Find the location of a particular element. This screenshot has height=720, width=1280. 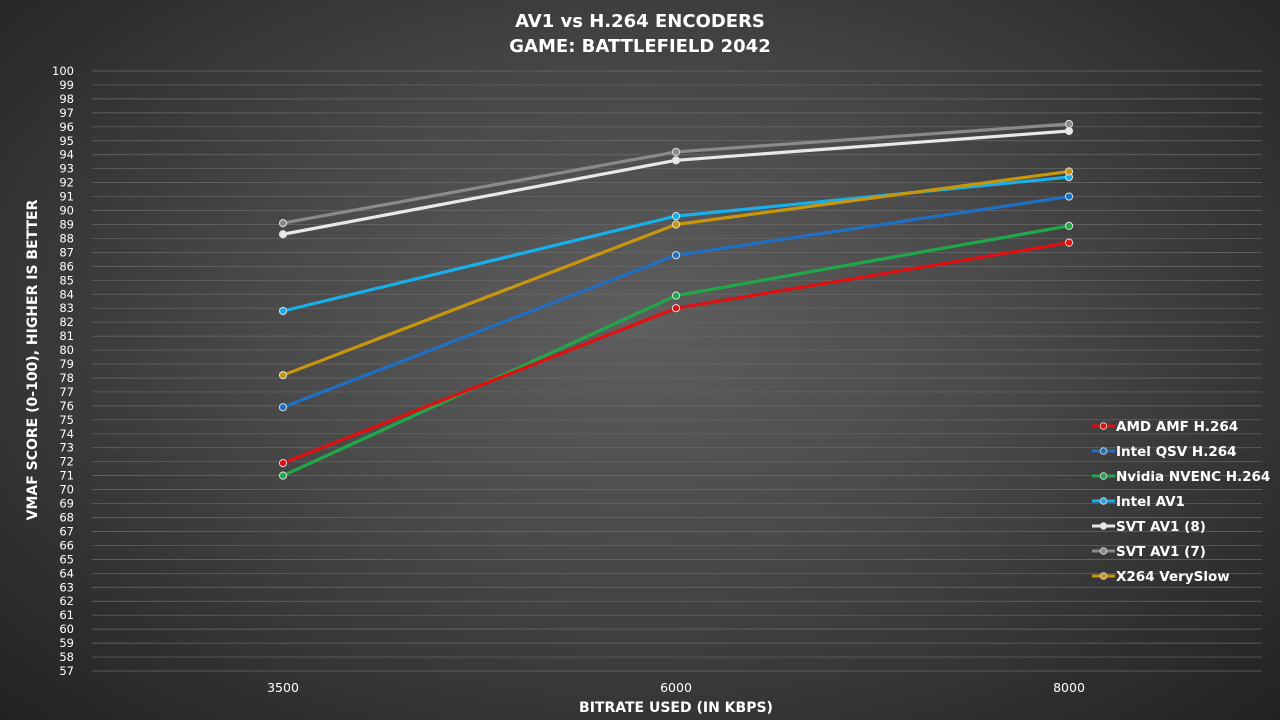

chart-title-line-2: GAME: BATTLEFIELD 2042 is located at coordinates (639, 46).